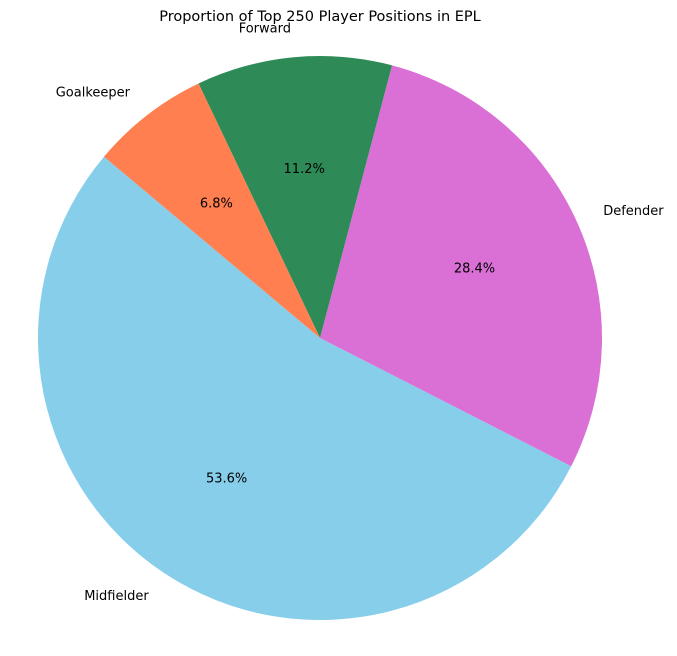  Describe the element at coordinates (474, 269) in the screenshot. I see `pct-label-defender: 28.4%` at that location.